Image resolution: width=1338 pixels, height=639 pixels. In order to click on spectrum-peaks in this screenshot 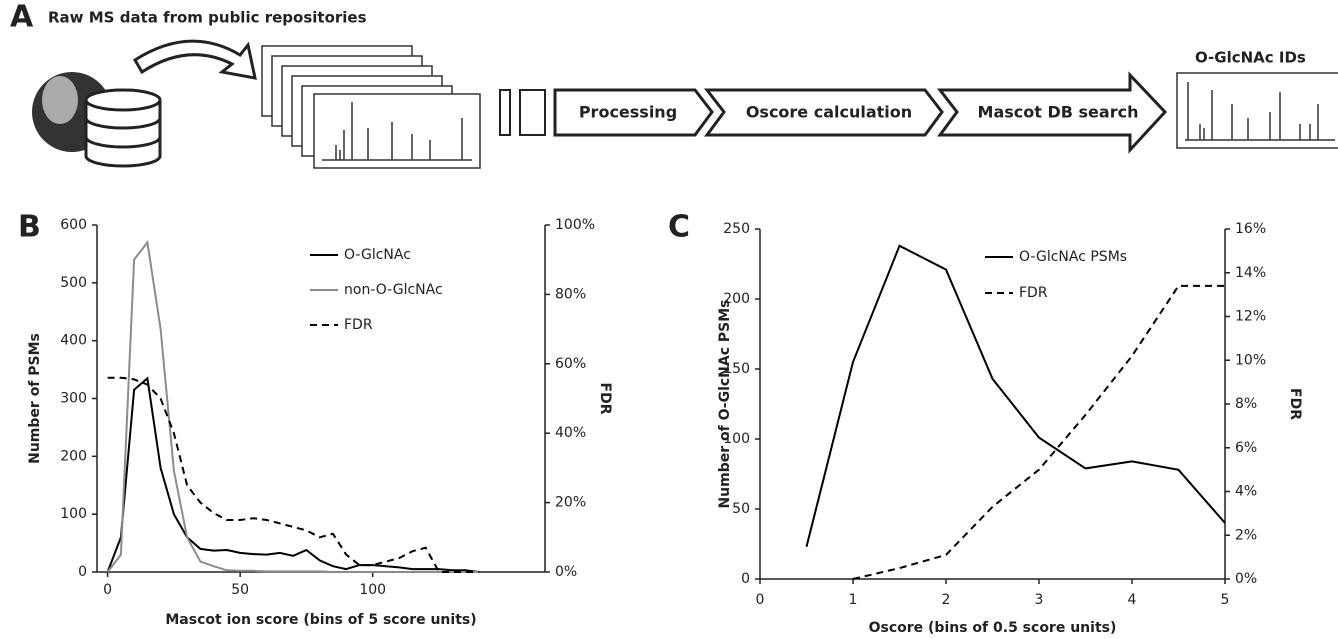, I will do `click(1260, 111)`.